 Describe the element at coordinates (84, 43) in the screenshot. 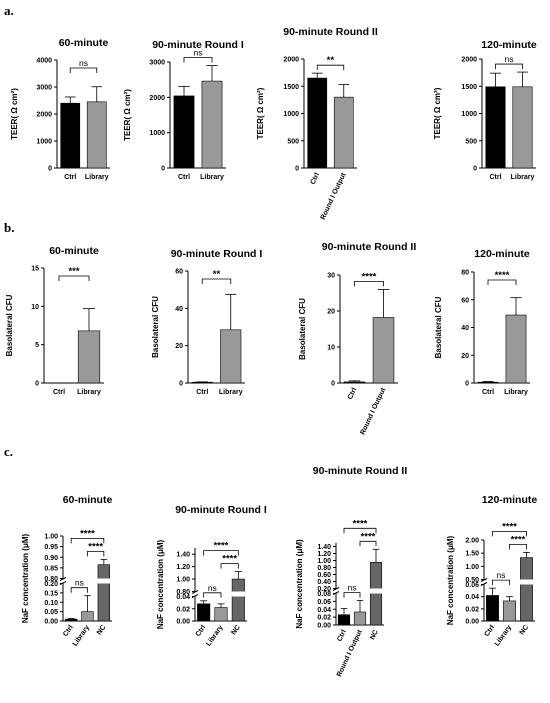

I see `chart-title: 60-minute` at that location.